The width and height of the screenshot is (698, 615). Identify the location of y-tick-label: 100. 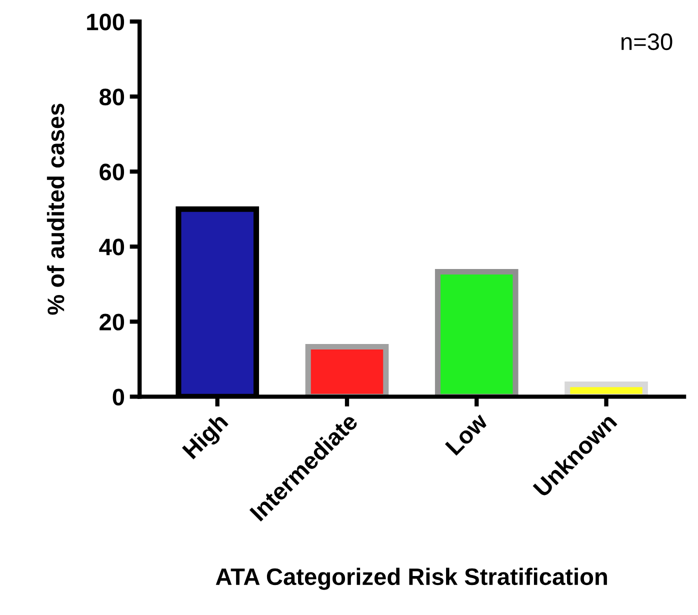
(105, 22).